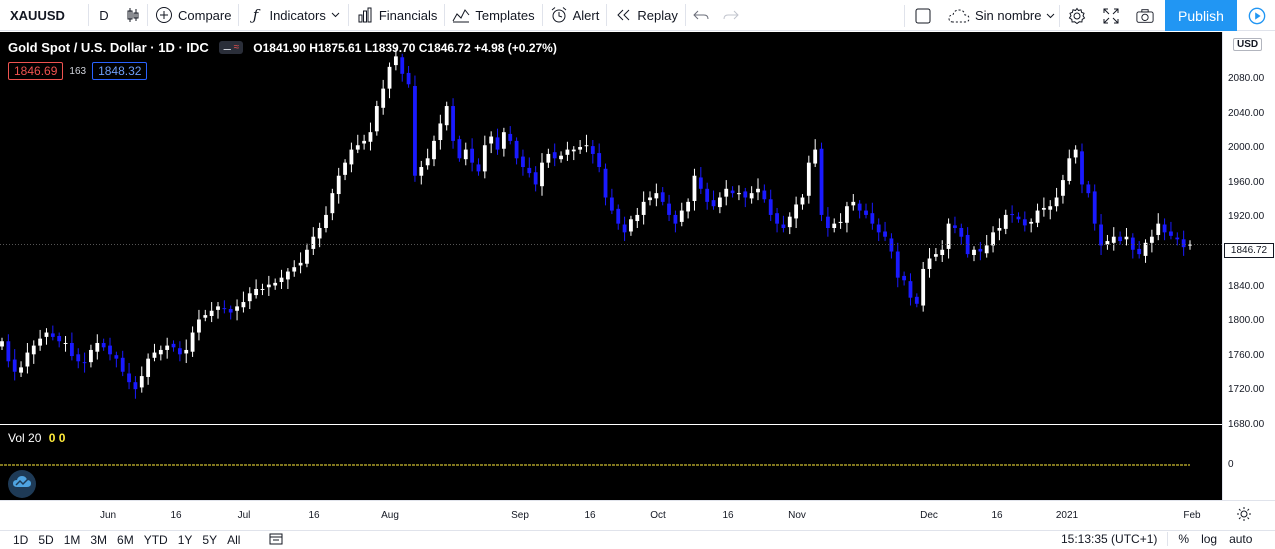  I want to click on candles-icon, so click(133, 15).